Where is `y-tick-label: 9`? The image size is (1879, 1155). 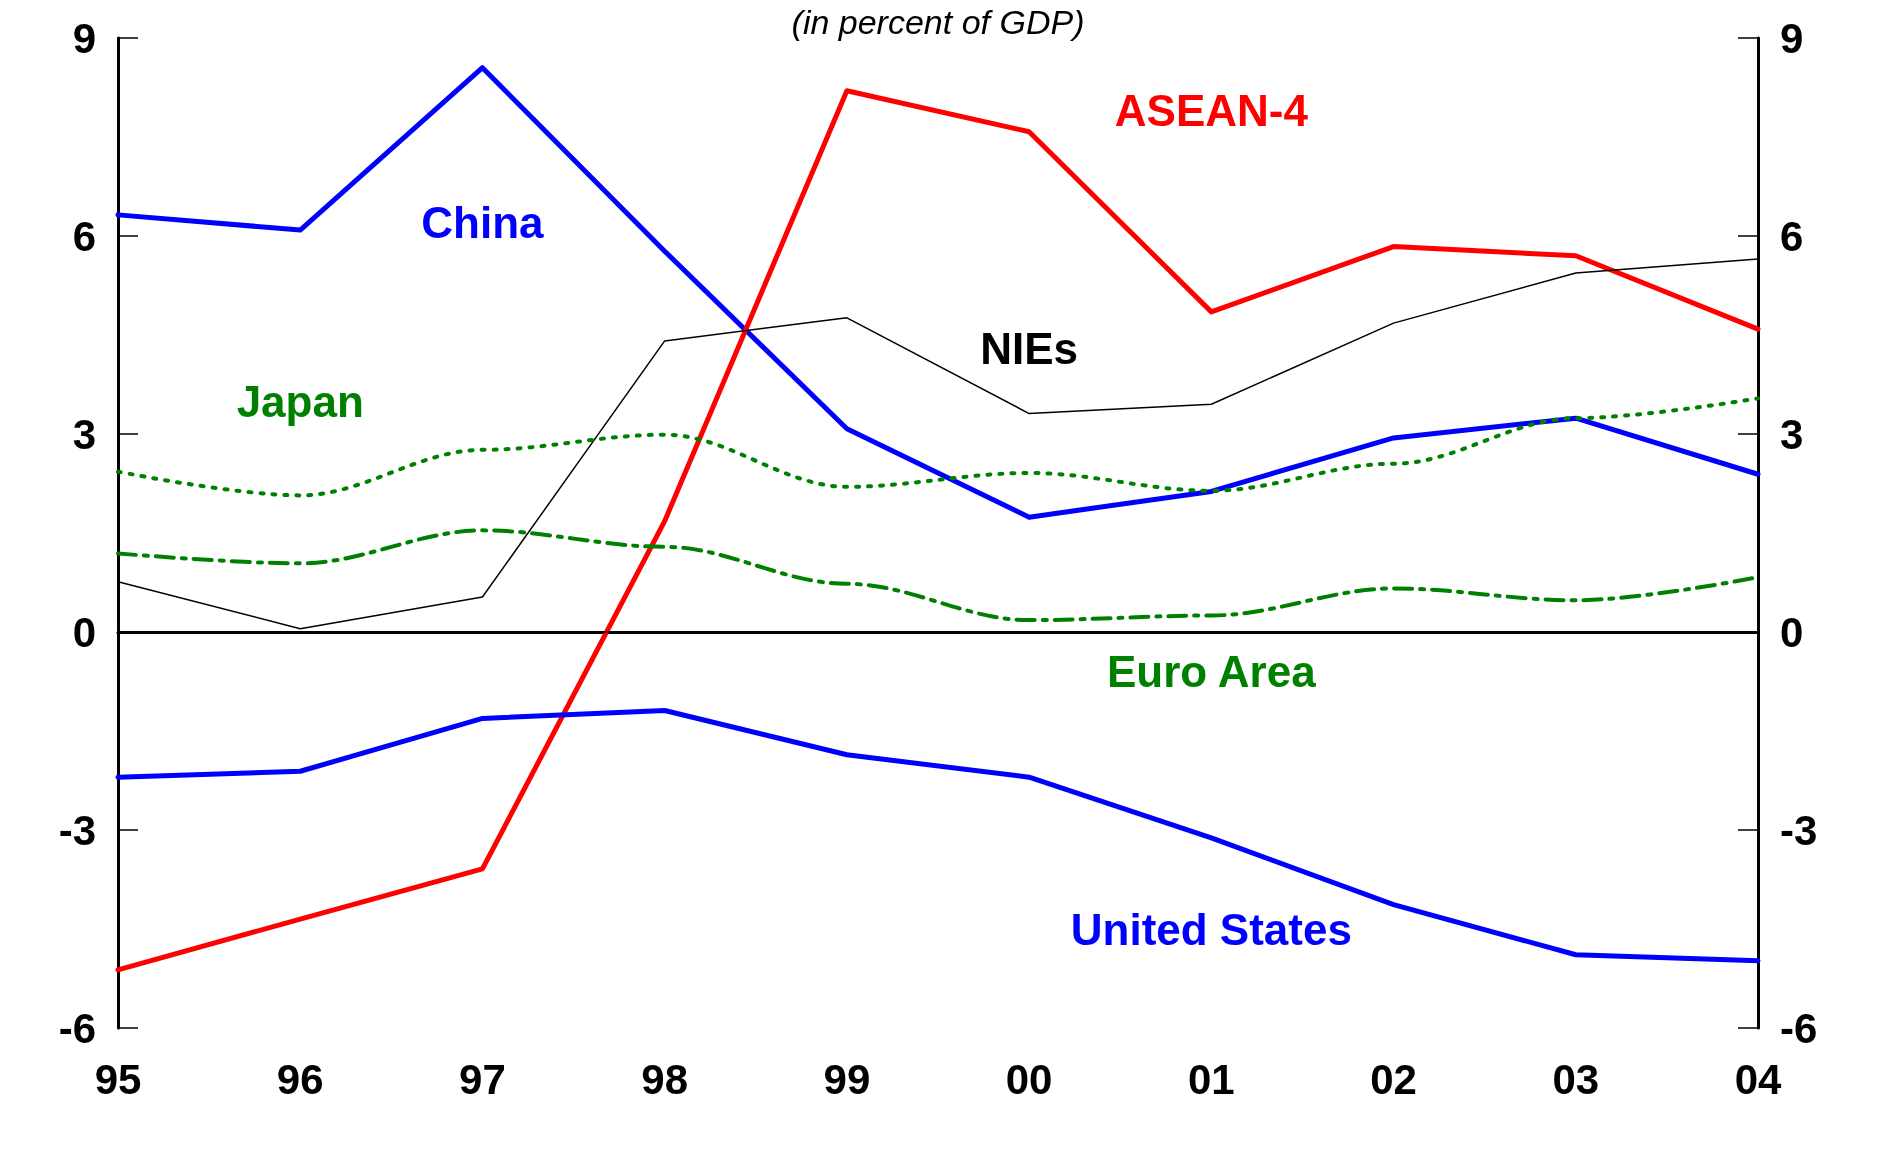
y-tick-label: 9 is located at coordinates (84, 38).